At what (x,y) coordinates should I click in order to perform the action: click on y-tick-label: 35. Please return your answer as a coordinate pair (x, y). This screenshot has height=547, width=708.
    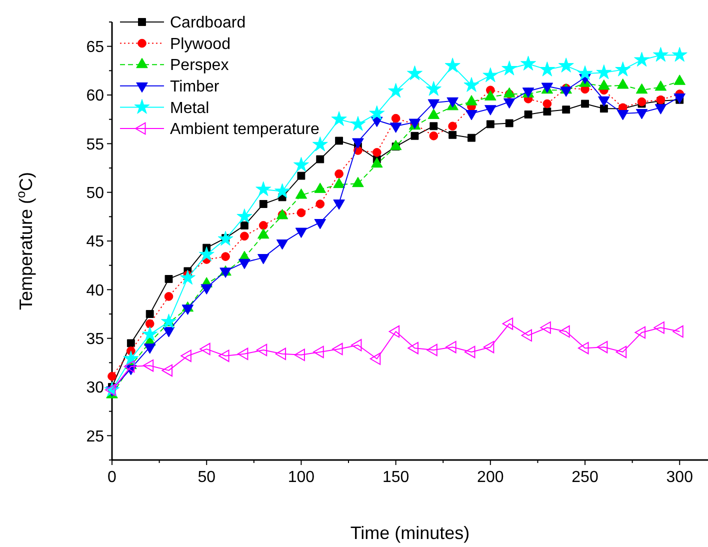
    Looking at the image, I should click on (95, 339).